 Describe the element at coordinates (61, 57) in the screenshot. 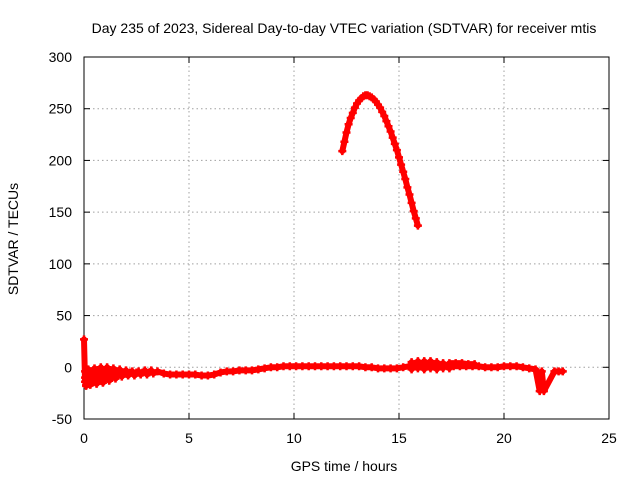

I see `y-tick-label: 300` at that location.